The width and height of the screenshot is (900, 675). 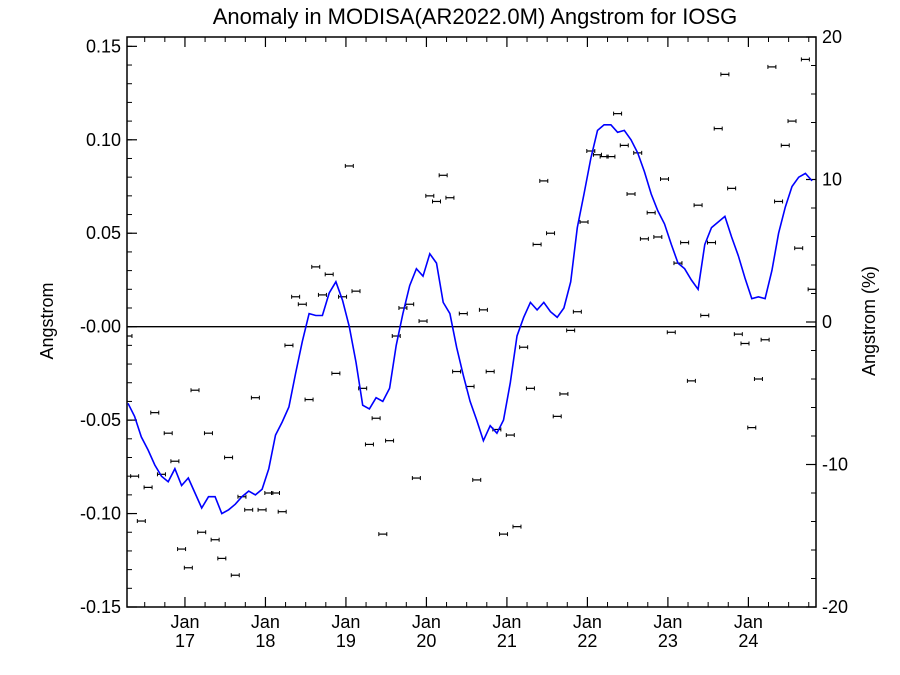 What do you see at coordinates (832, 180) in the screenshot?
I see `y-right-tick-label: 10` at bounding box center [832, 180].